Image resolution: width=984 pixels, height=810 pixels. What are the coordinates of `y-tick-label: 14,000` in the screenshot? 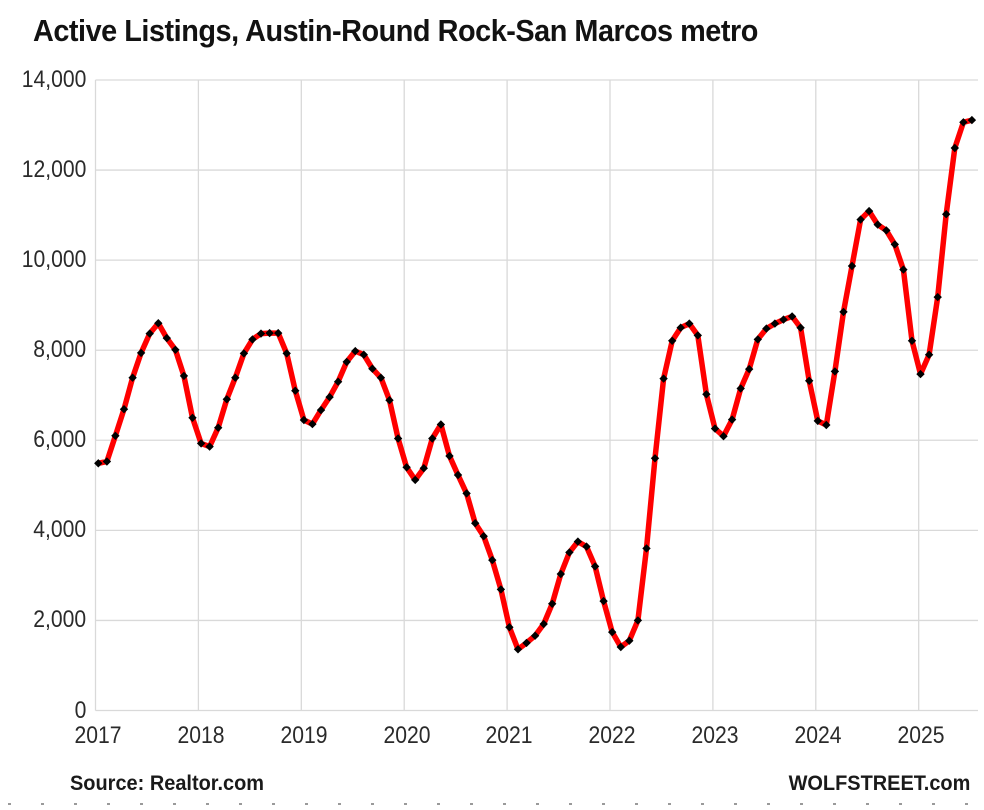 It's located at (53, 79).